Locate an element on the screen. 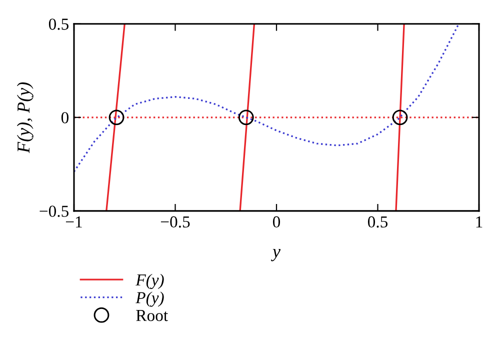 The image size is (500, 351). y-tick-label: −0.5 is located at coordinates (54, 211).